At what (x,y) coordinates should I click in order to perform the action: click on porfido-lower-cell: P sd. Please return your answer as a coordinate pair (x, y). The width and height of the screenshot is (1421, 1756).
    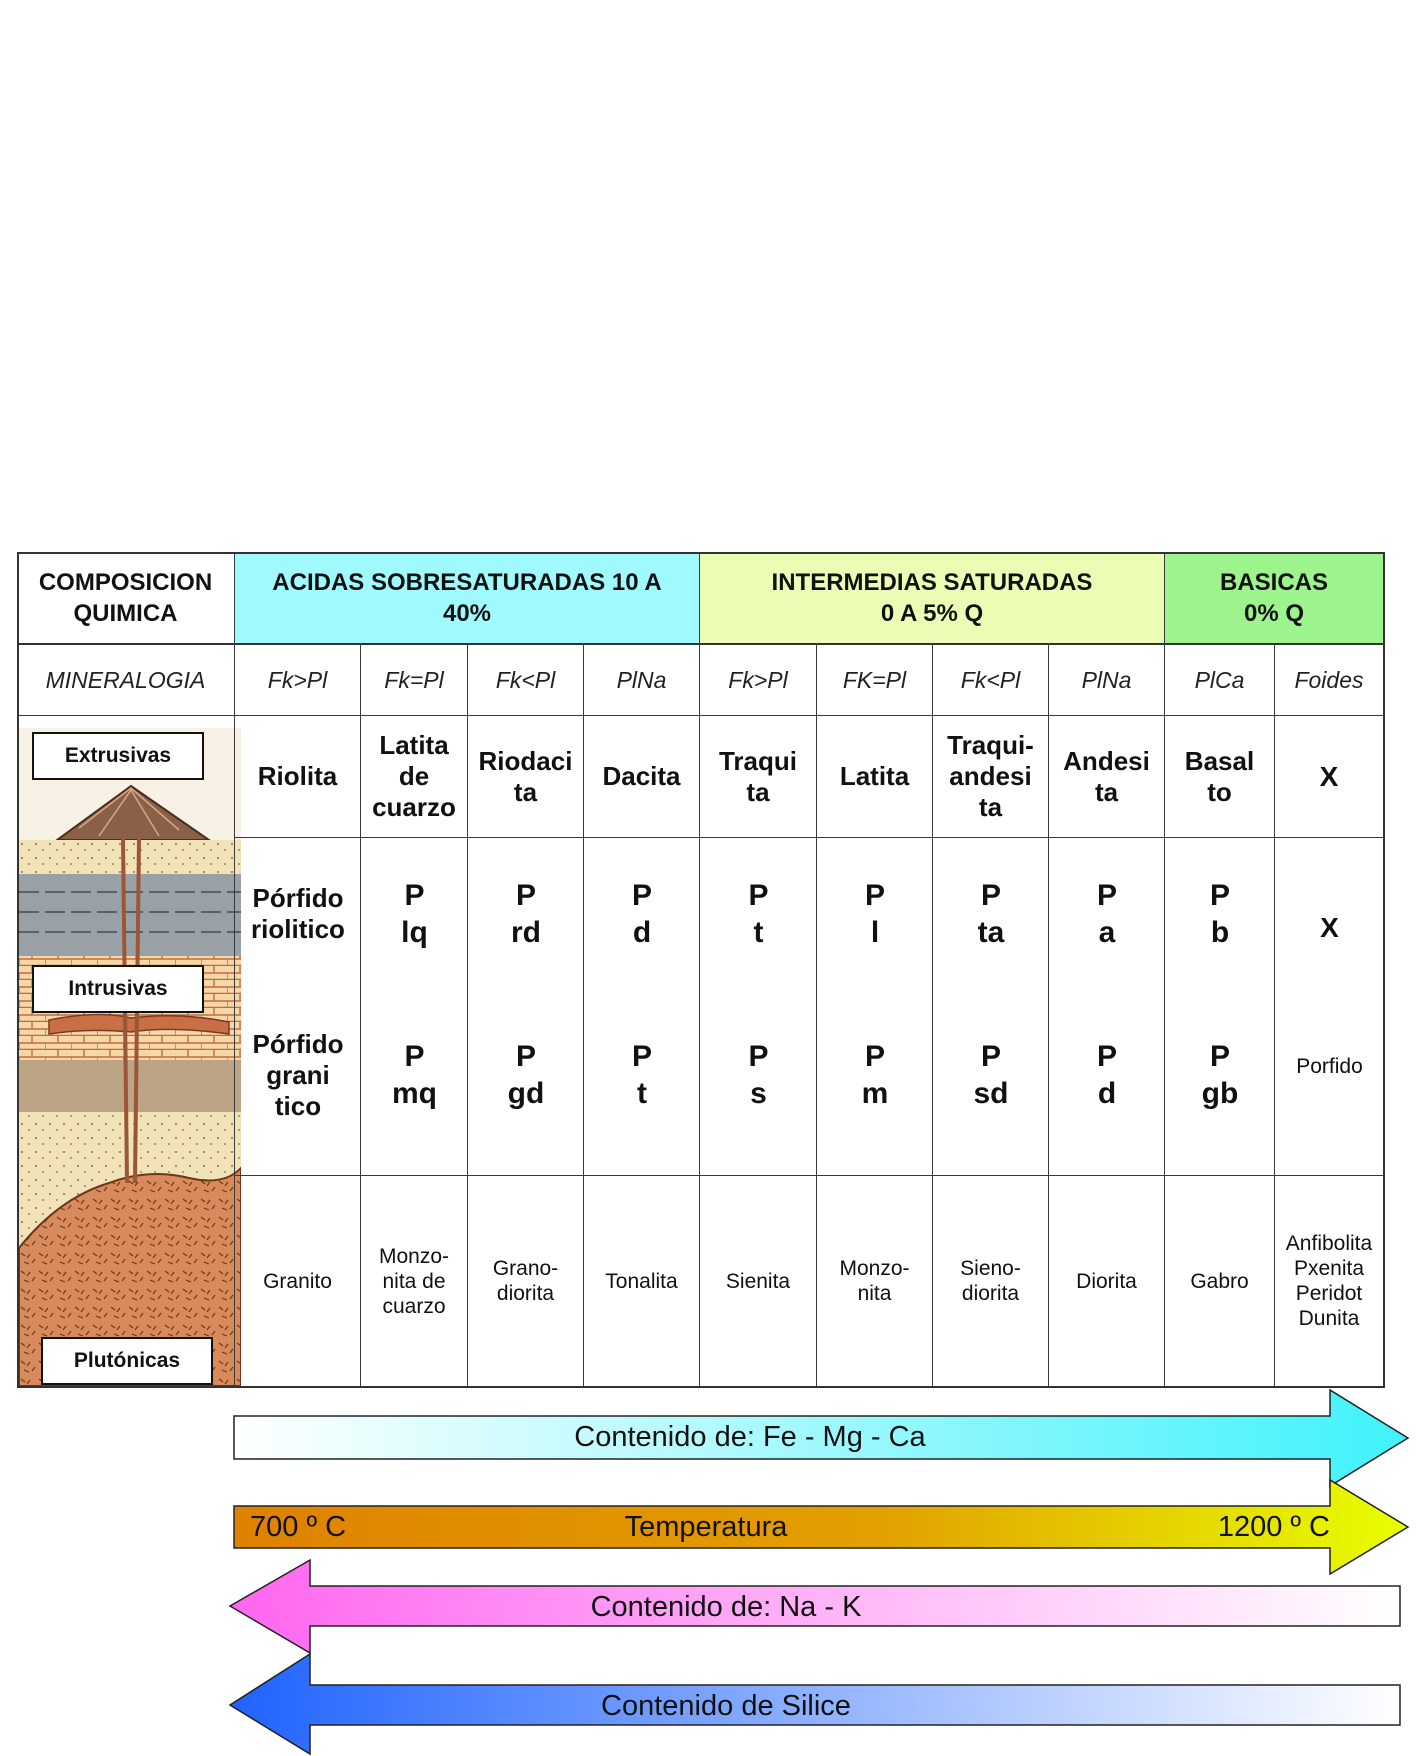
    Looking at the image, I should click on (991, 1075).